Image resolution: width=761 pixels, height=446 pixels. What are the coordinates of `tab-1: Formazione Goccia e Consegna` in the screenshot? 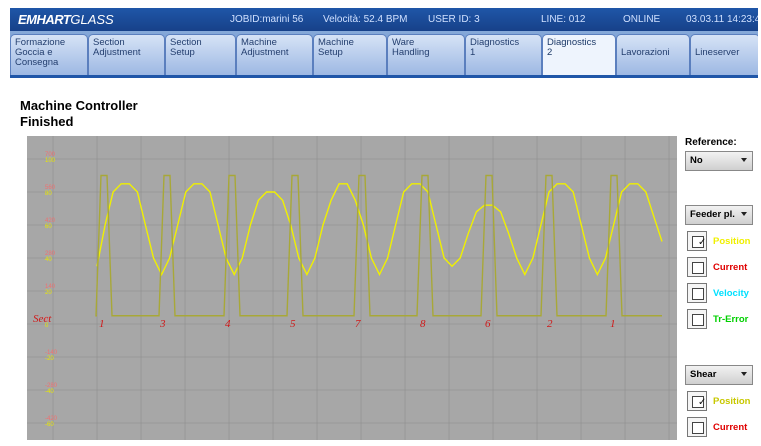 It's located at (49, 54).